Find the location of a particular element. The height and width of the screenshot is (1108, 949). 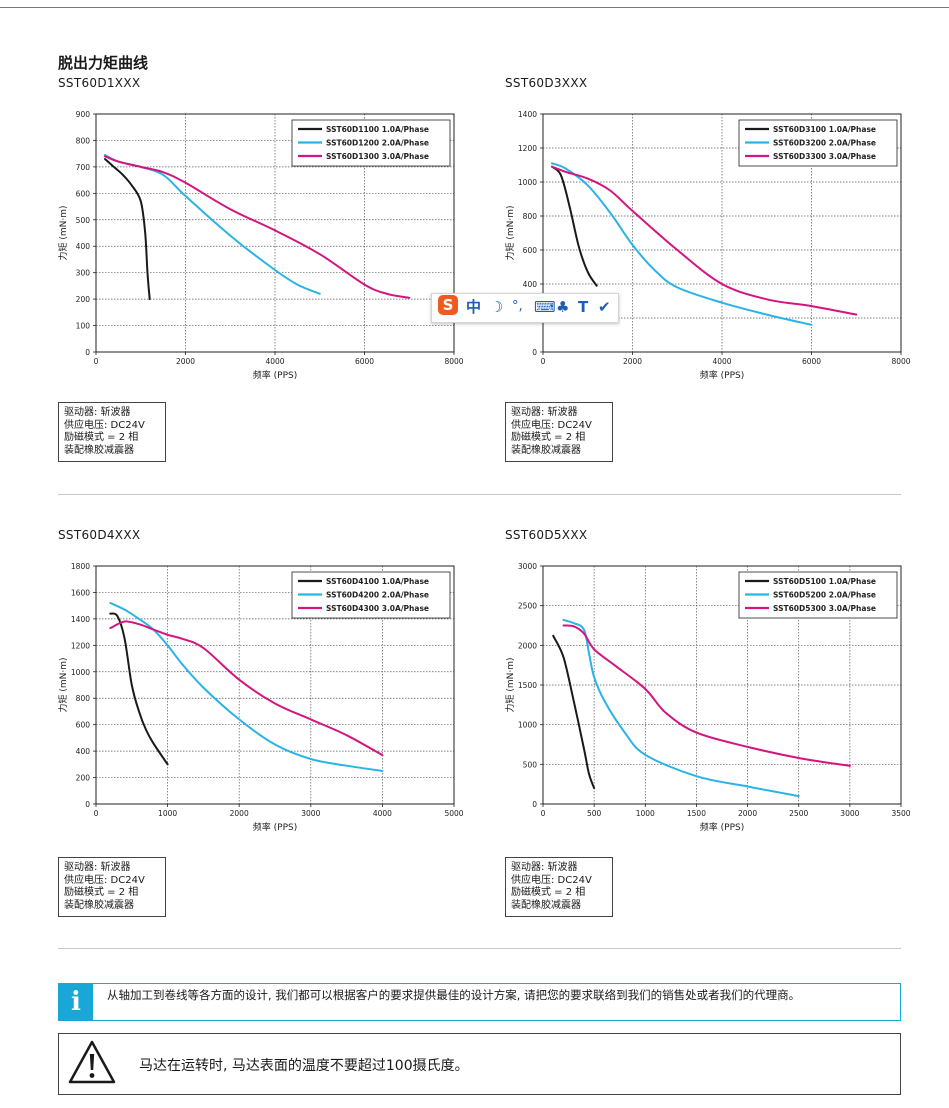

legend-entry: SST60D5300 3.0A/Phase is located at coordinates (824, 608).